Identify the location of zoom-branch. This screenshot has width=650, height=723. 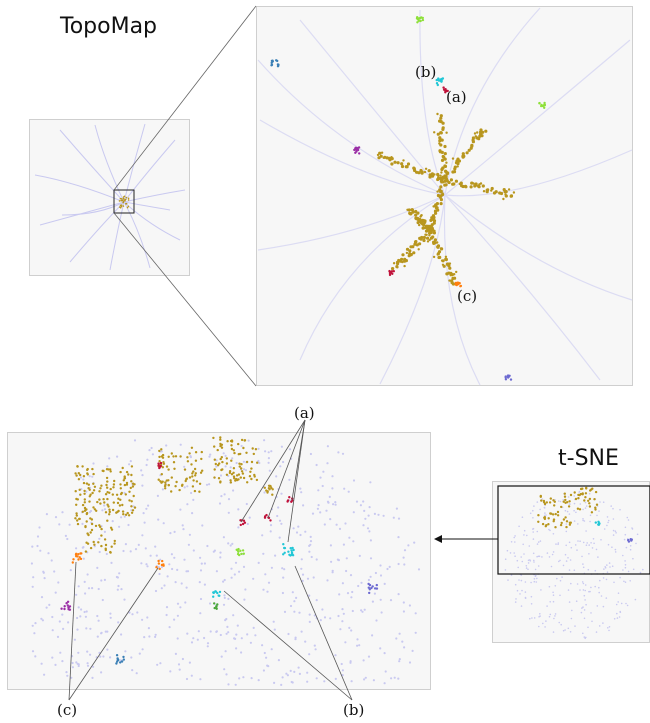
(492, 101).